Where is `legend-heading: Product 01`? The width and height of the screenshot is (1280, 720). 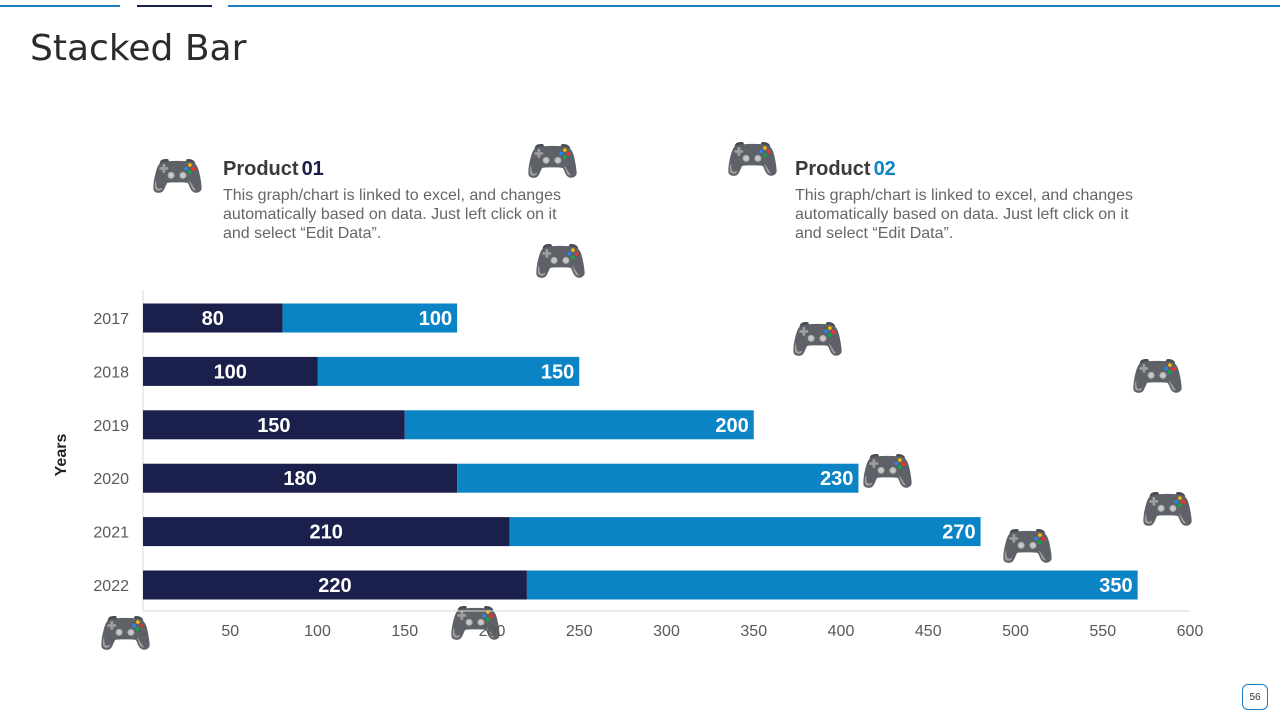
legend-heading: Product 01 is located at coordinates (395, 169).